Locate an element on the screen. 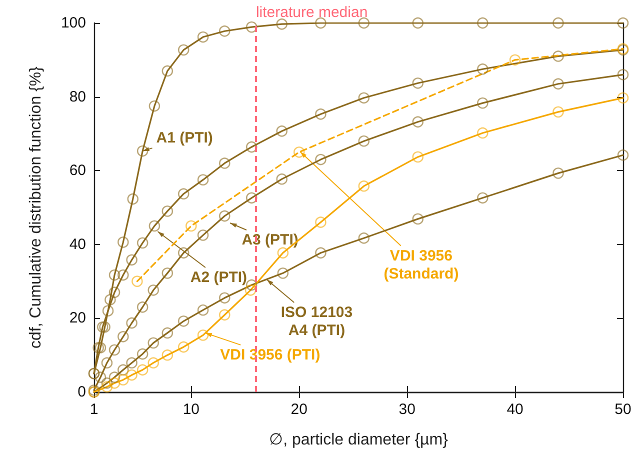 Image resolution: width=636 pixels, height=468 pixels. x-tick-label: 50 is located at coordinates (623, 409).